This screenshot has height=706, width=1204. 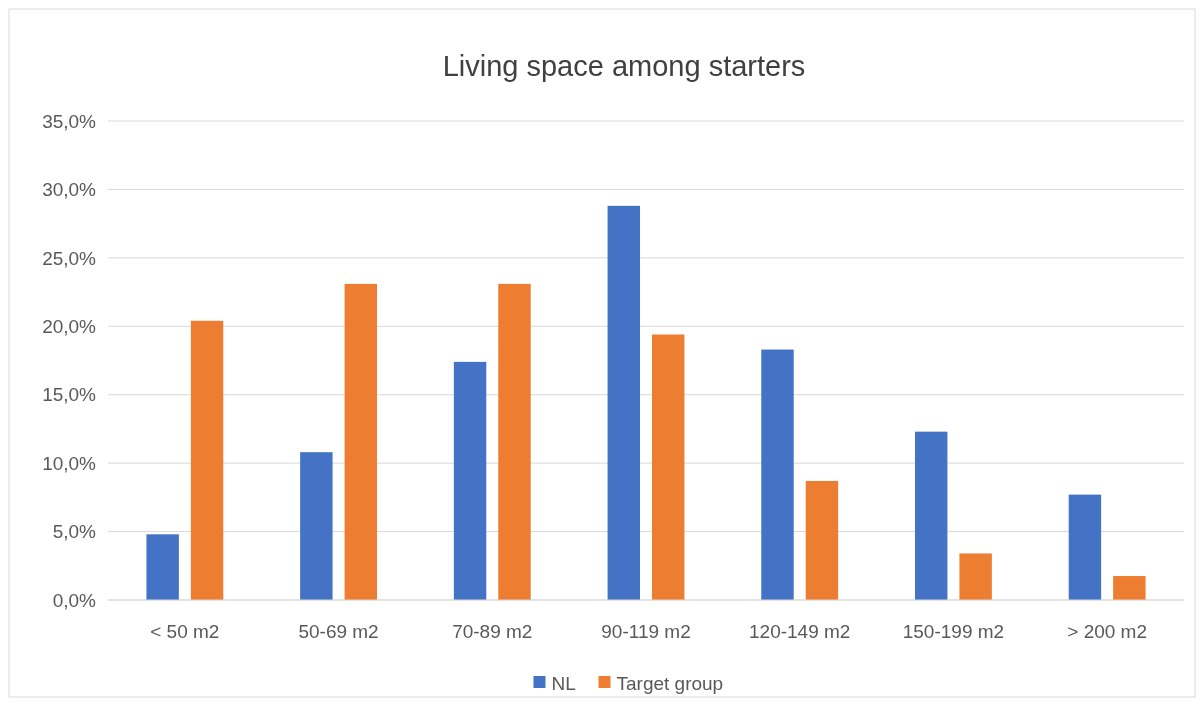 What do you see at coordinates (69, 395) in the screenshot?
I see `y-tick-label: 15,0%` at bounding box center [69, 395].